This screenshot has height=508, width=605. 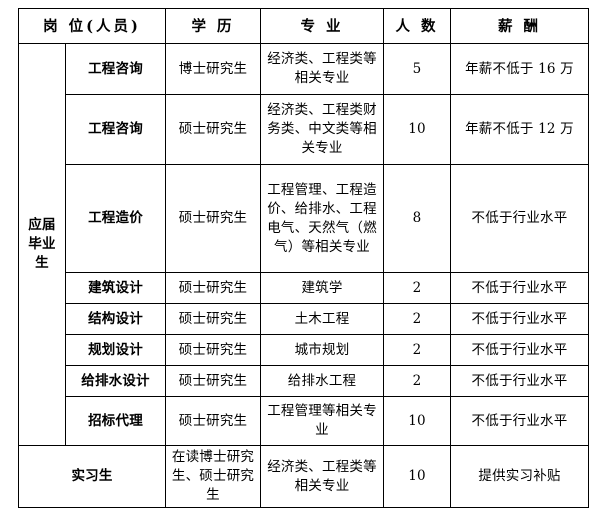 I want to click on cell-major: 经济类、工程类财务类、中文类等相关专业, so click(x=322, y=129).